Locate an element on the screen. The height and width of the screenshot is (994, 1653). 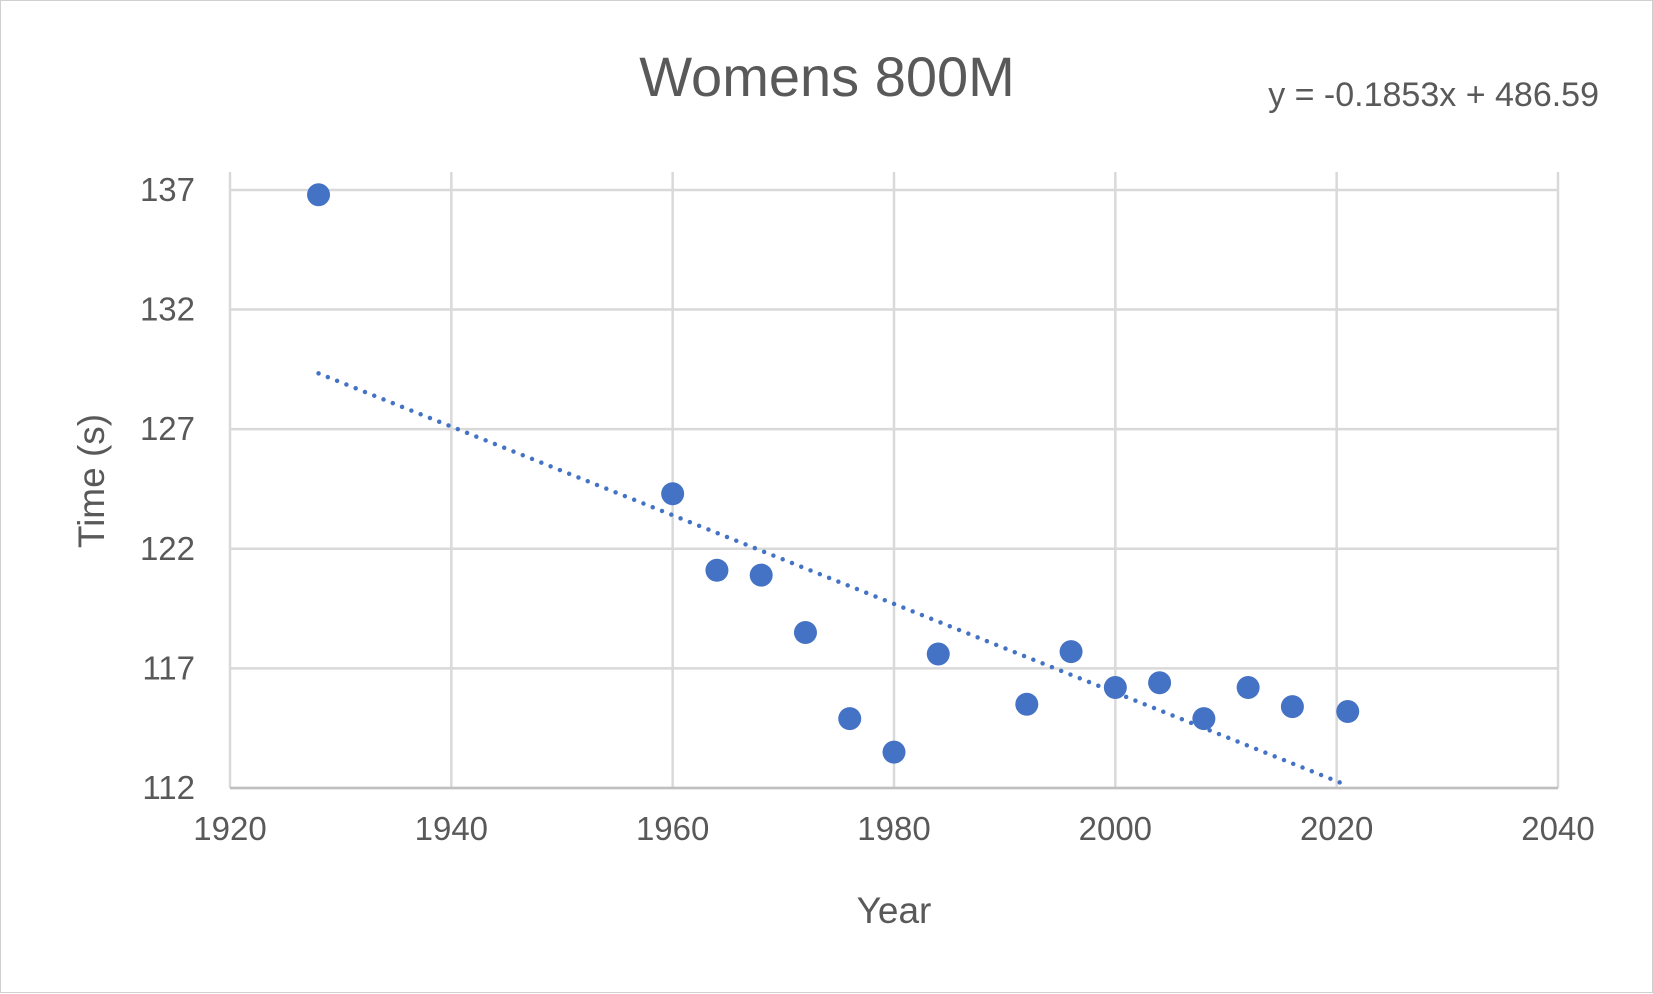
y-tick-label: 117 is located at coordinates (168, 667).